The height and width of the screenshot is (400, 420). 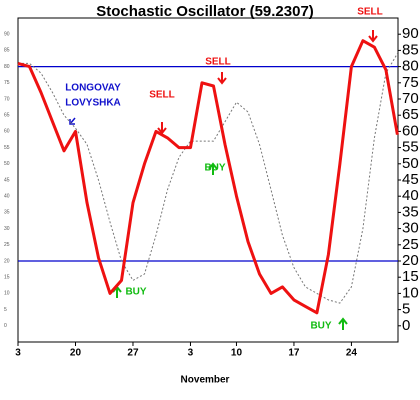 I want to click on y-tick-label-left: 5, so click(x=5, y=310).